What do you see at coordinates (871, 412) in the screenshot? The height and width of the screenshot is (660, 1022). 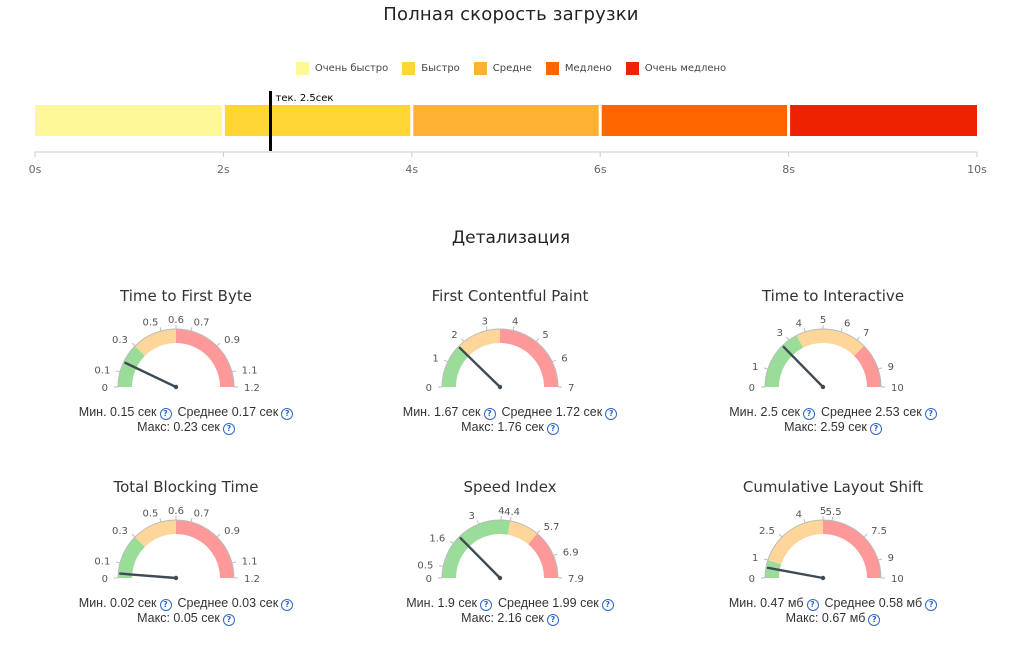 I see `stat-avg: Среднее 2.53 сек` at bounding box center [871, 412].